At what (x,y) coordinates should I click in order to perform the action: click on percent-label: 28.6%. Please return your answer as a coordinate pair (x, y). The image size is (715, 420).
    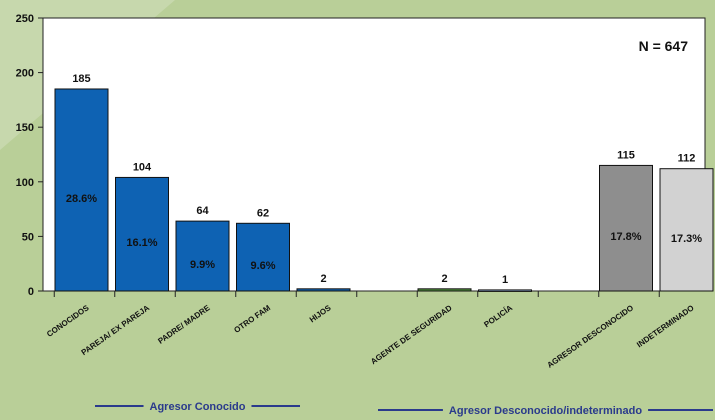
    Looking at the image, I should click on (81, 199).